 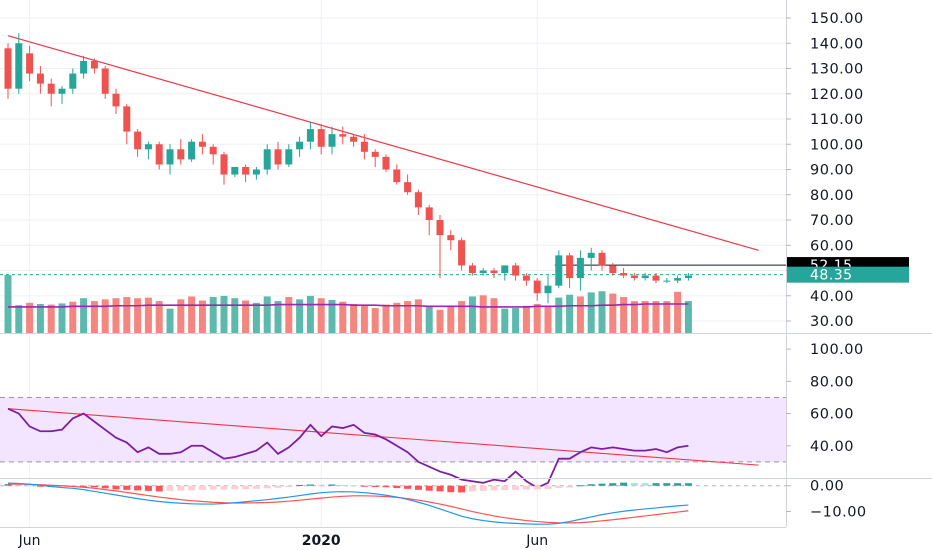 I want to click on price-tick-label: 30.00, so click(x=832, y=322).